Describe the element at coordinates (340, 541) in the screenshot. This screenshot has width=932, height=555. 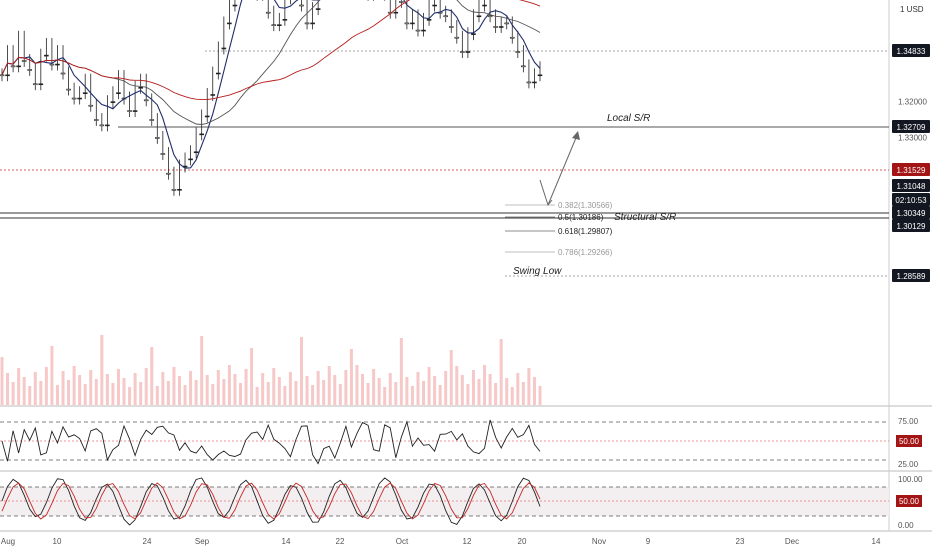
I see `x-axis-label: 22` at that location.